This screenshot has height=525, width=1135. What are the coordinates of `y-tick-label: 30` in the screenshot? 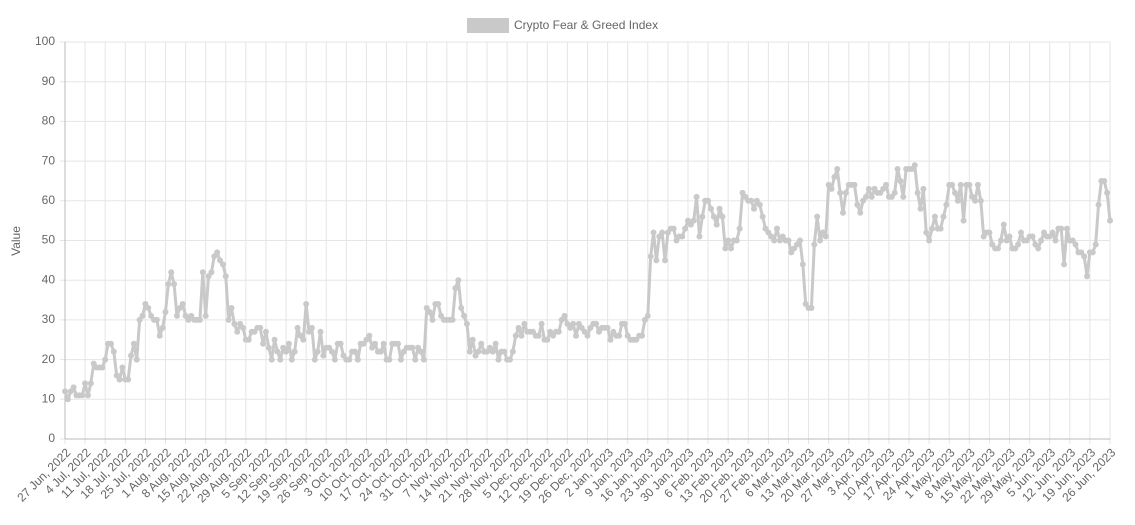 It's located at (49, 319).